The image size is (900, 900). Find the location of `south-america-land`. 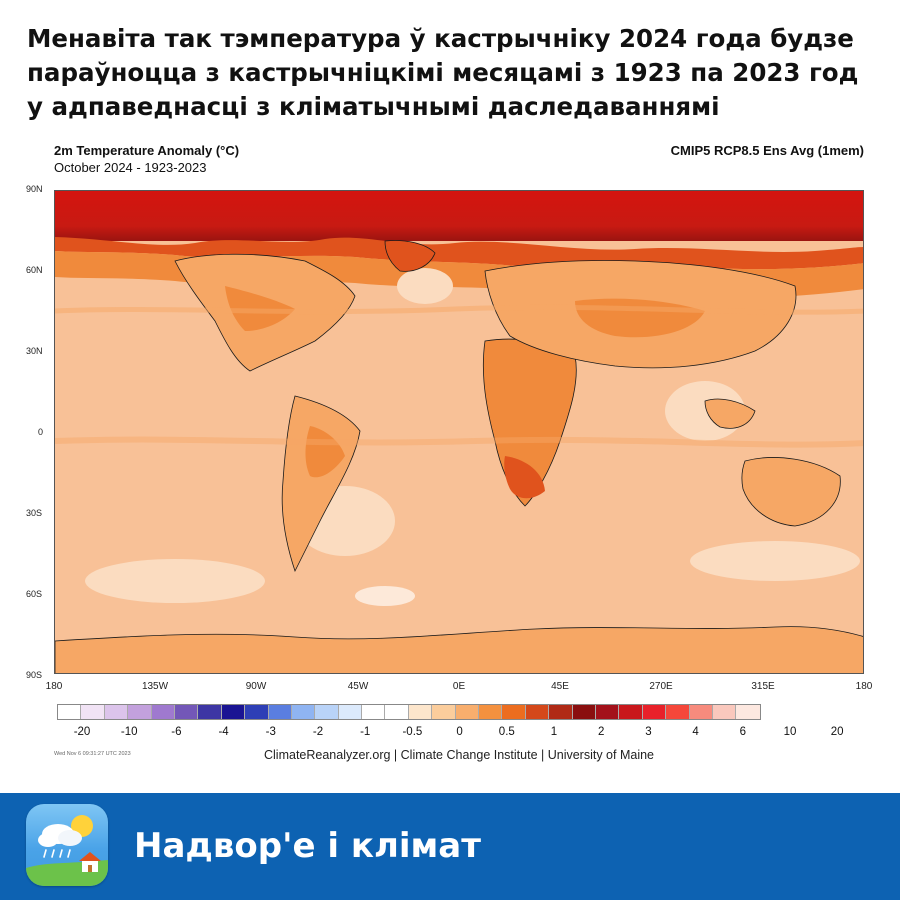

south-america-land is located at coordinates (321, 484).